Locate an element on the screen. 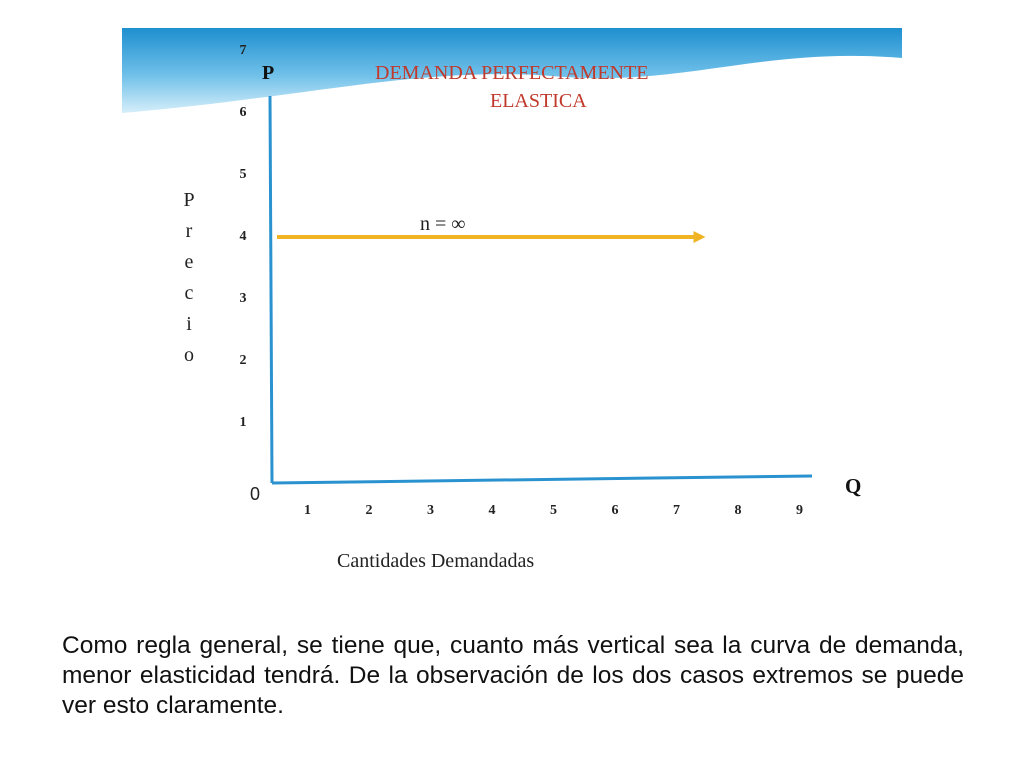 The height and width of the screenshot is (768, 1024). chart-title-line-2: ELASTICA is located at coordinates (538, 101).